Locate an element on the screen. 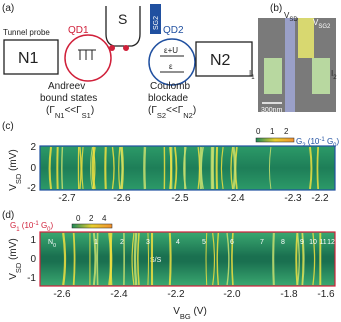 The width and height of the screenshot is (341, 322). text-part: 0 is located at coordinates (54, 246).